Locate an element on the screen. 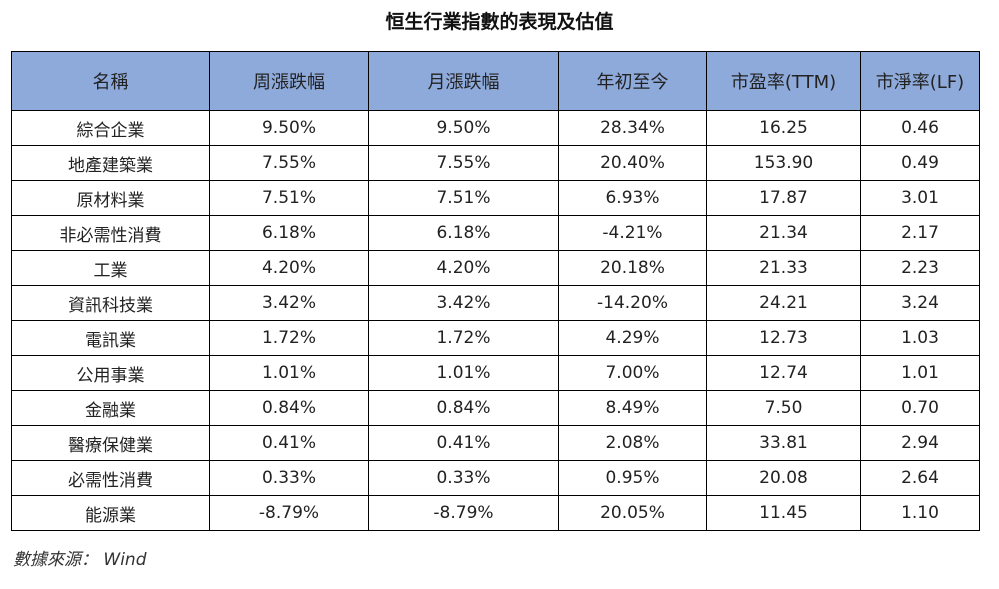 This screenshot has width=999, height=589. column-header-pb-lf: 市淨率(LF) is located at coordinates (920, 81).